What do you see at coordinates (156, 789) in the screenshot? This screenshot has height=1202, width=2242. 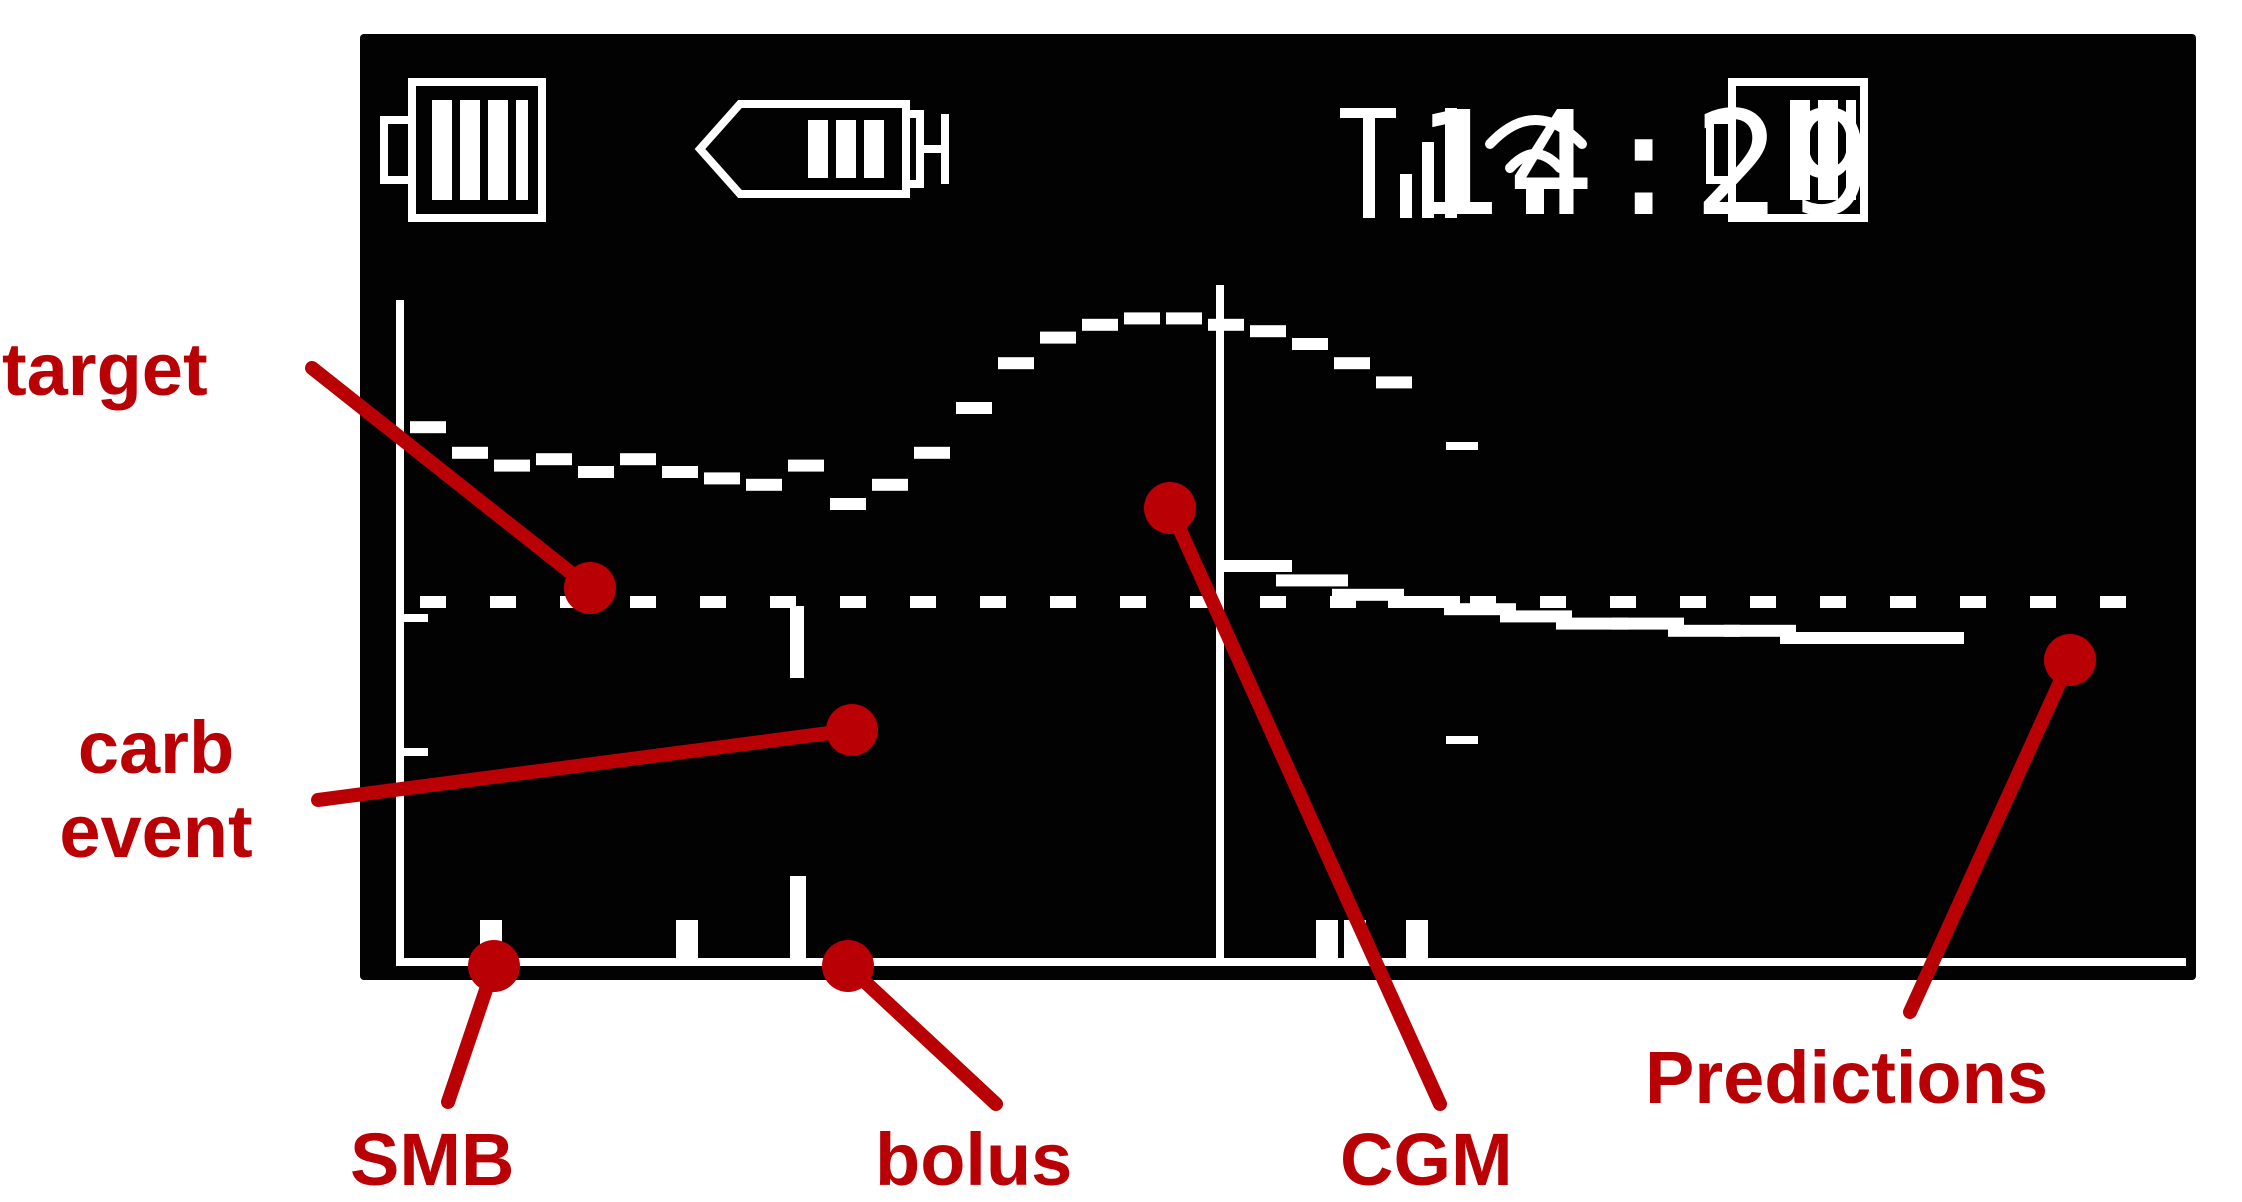 I see `annotation-carb-event: carb event` at bounding box center [156, 789].